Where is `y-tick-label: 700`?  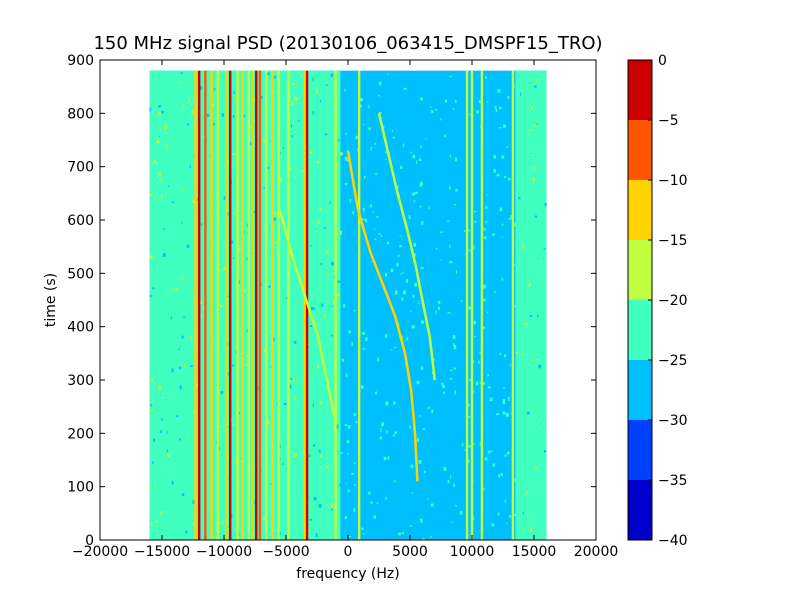
y-tick-label: 700 is located at coordinates (80, 168).